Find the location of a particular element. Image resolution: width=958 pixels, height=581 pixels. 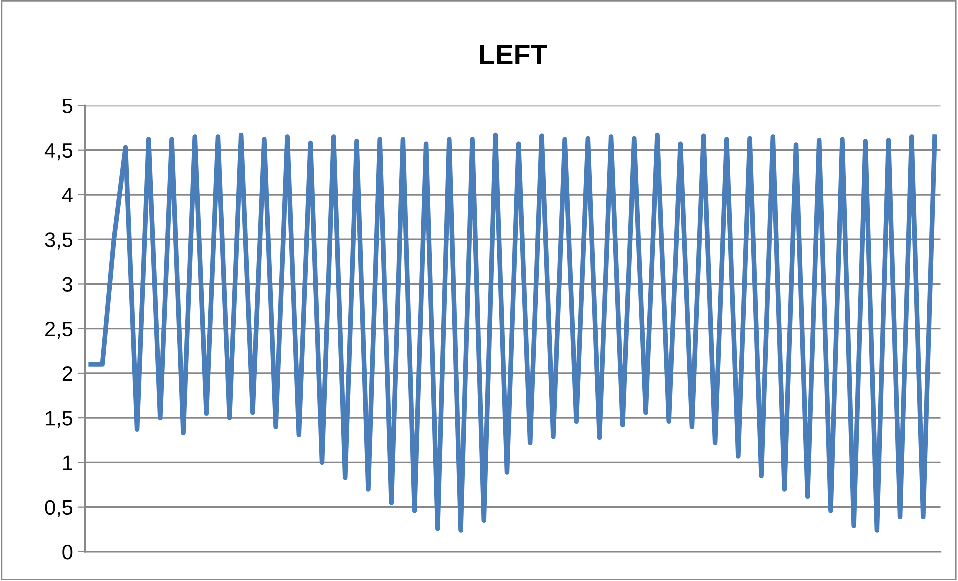

y-tick-label: 0,5 is located at coordinates (59, 509).